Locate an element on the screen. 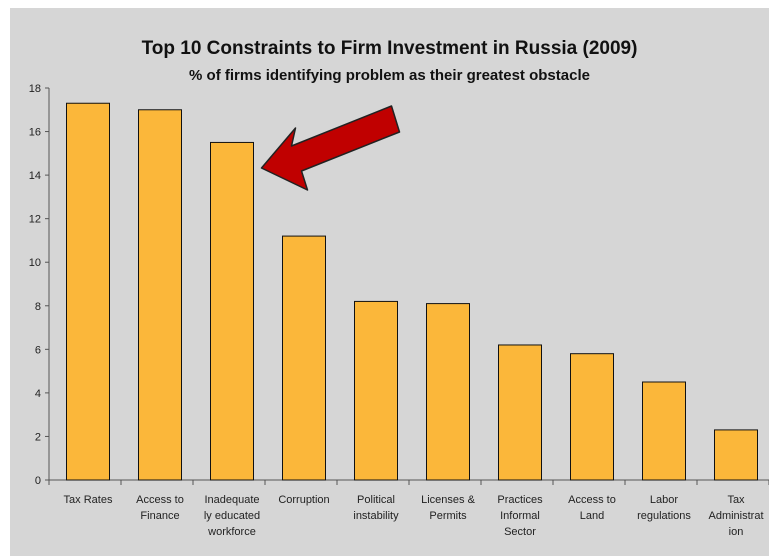 The image size is (769, 556). y-tick-label: 12 is located at coordinates (35, 220).